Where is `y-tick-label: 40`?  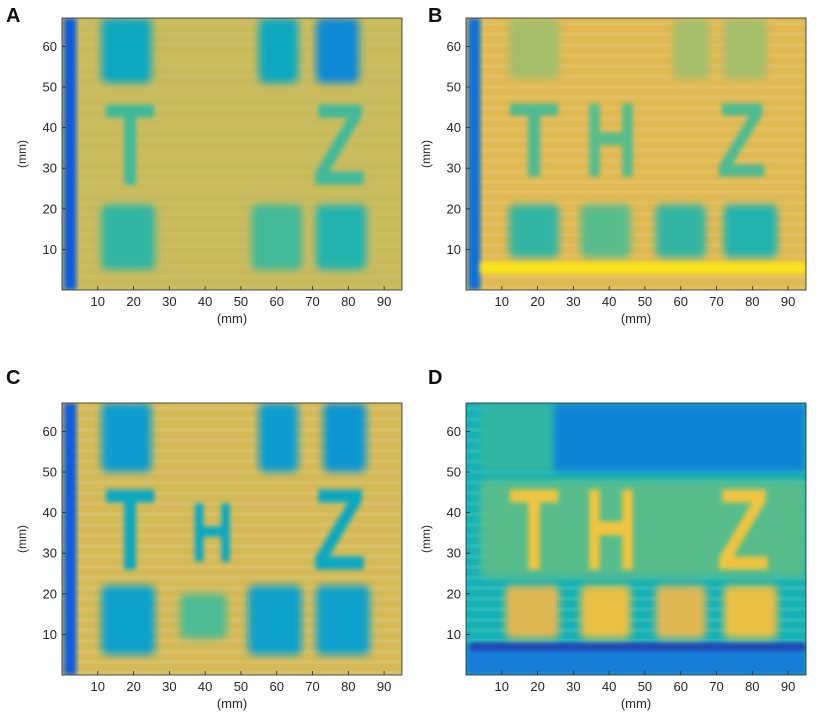
y-tick-label: 40 is located at coordinates (454, 127).